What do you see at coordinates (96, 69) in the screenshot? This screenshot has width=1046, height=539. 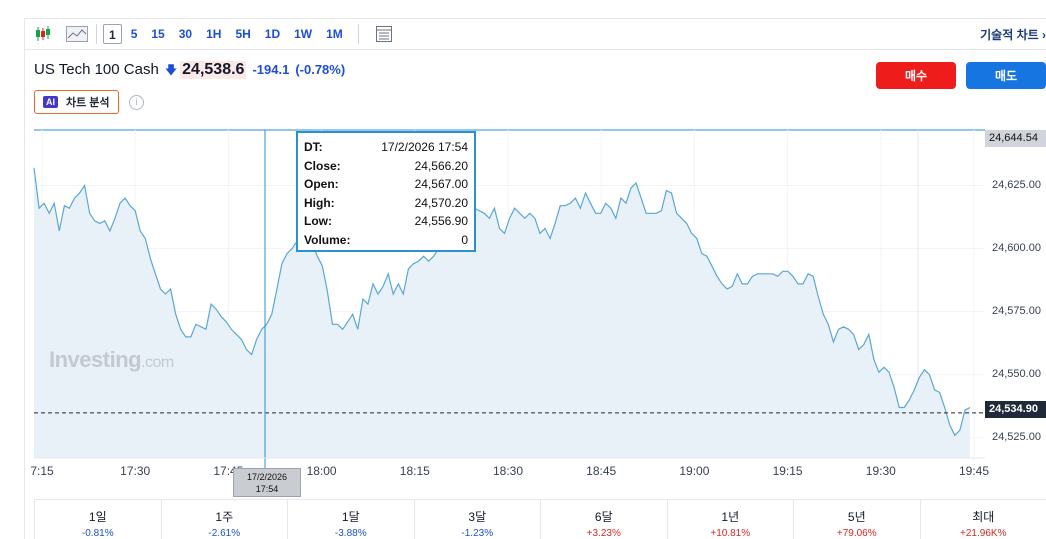 I see `instrument-name: US Tech 100 Cash` at bounding box center [96, 69].